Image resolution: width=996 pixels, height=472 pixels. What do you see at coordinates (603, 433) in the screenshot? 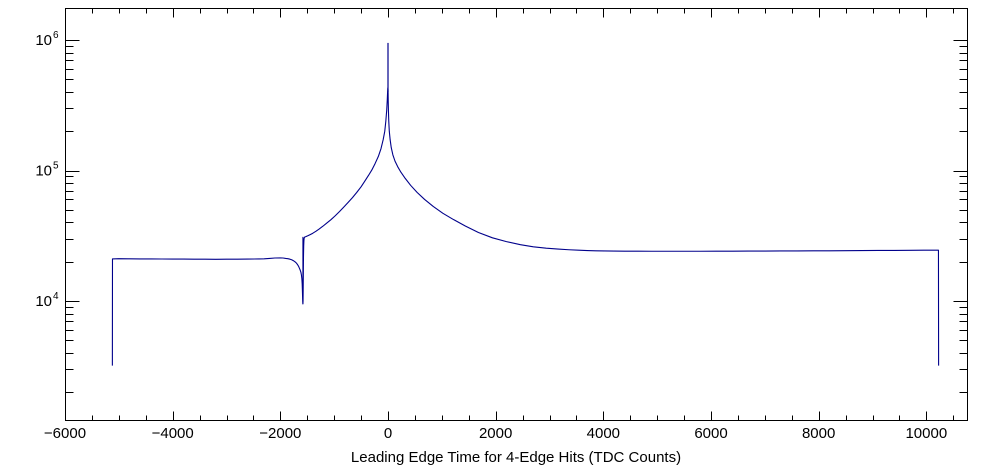
I see `x-tick-label-5: 4000` at bounding box center [603, 433].